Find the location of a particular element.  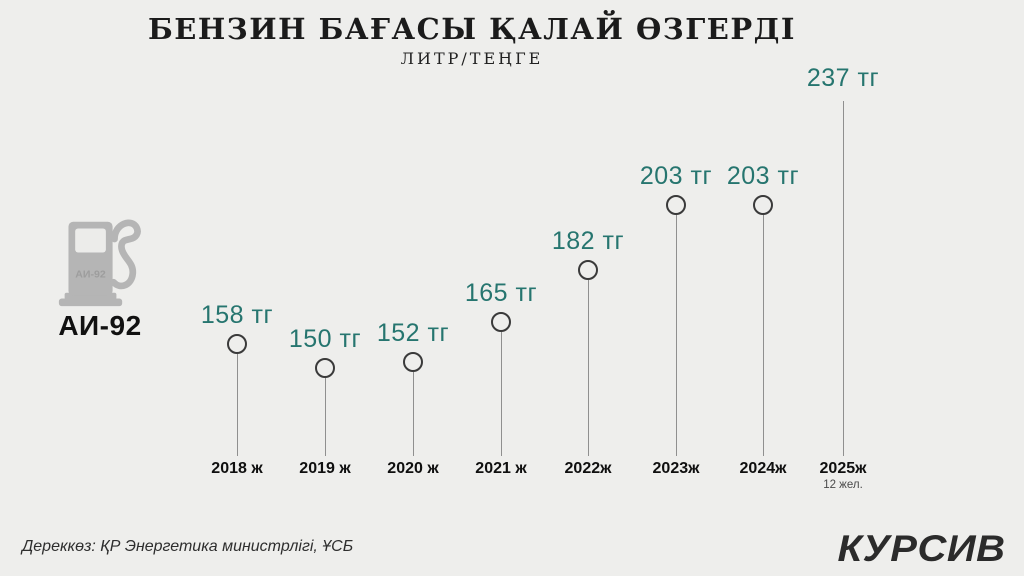

value-label: 150 тг is located at coordinates (325, 339).